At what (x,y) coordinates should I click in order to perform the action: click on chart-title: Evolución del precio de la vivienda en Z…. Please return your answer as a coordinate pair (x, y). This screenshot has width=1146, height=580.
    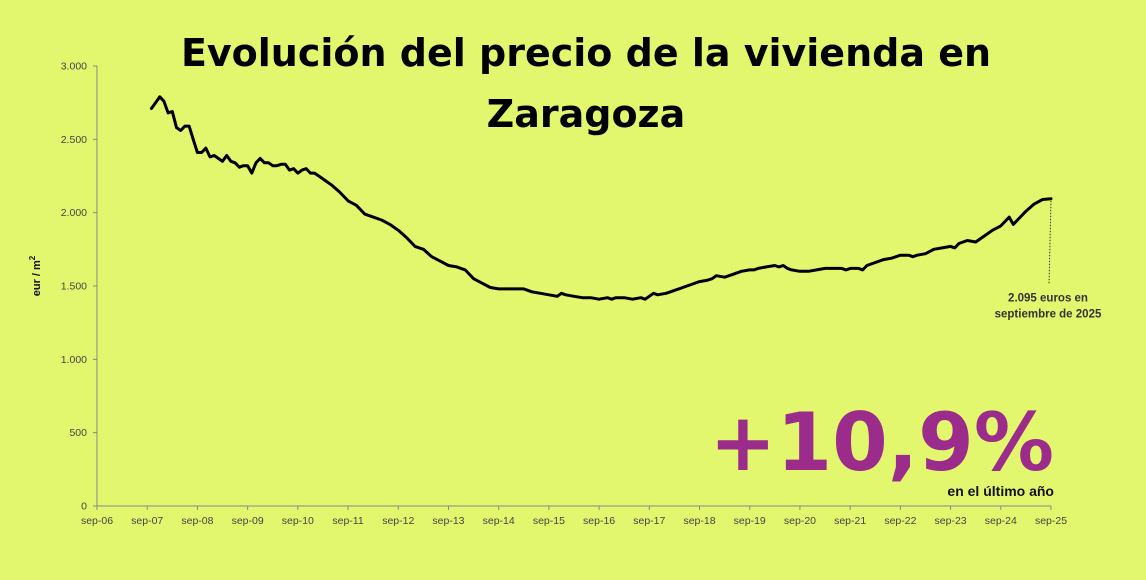
    Looking at the image, I should click on (586, 83).